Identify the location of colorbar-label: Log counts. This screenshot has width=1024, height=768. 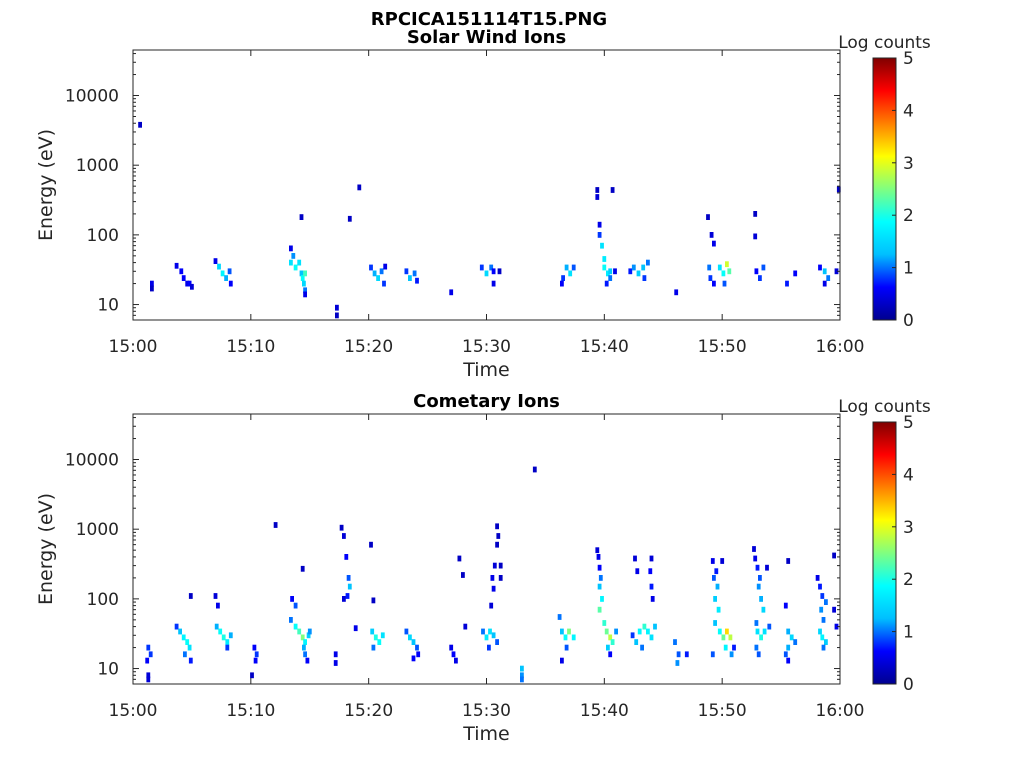
(884, 43).